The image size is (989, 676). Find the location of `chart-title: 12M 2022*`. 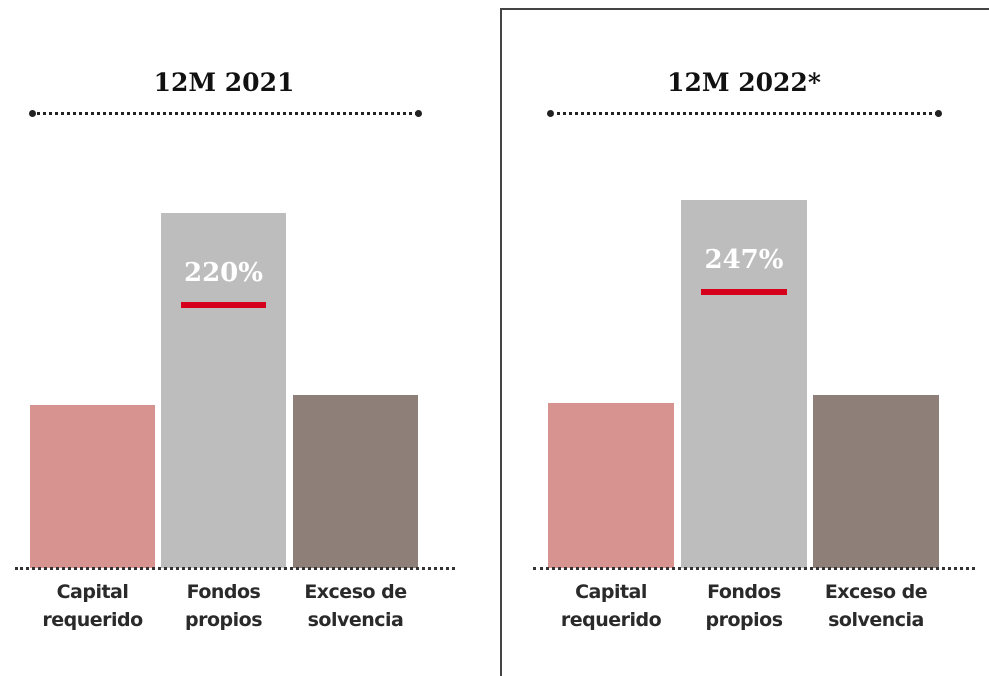

chart-title: 12M 2022* is located at coordinates (744, 82).